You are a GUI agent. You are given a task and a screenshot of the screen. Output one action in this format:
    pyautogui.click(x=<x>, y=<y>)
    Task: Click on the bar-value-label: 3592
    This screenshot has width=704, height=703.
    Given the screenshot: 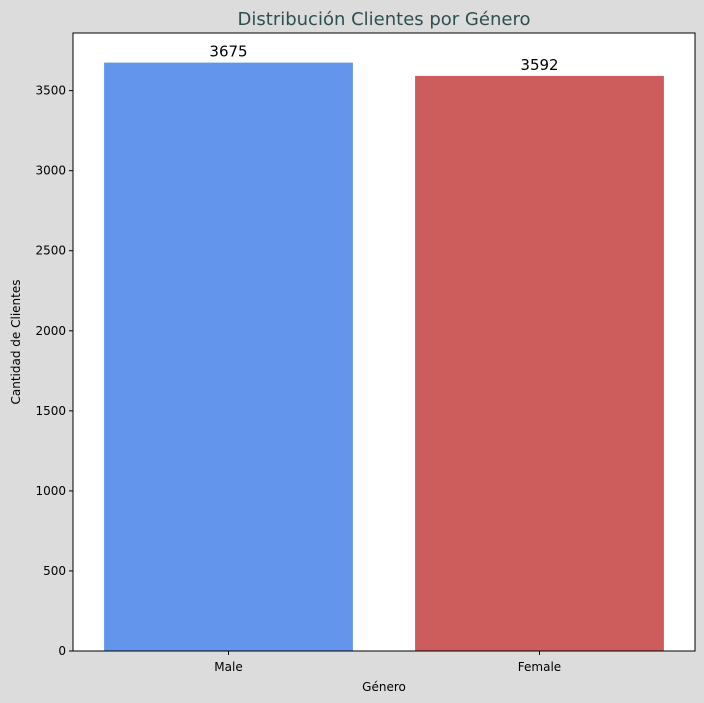 What is the action you would take?
    pyautogui.click(x=539, y=65)
    